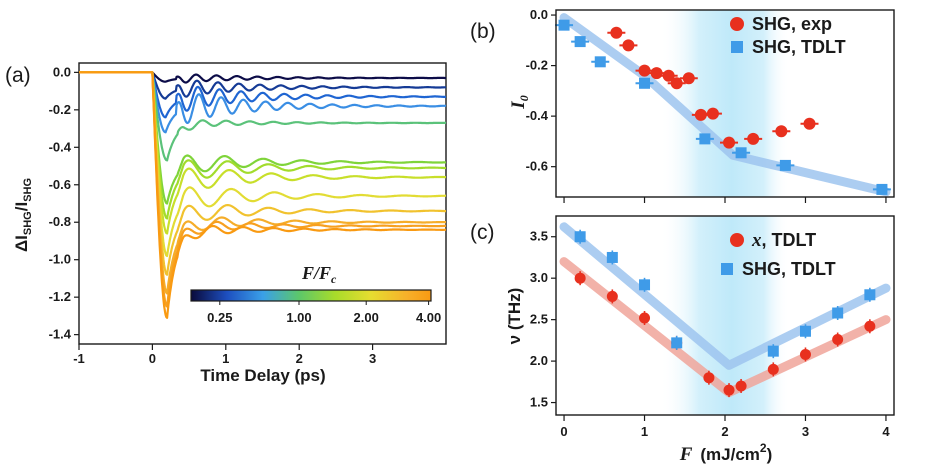 This screenshot has height=470, width=927. I want to click on y-tick-label: -0.6, so click(60, 184).